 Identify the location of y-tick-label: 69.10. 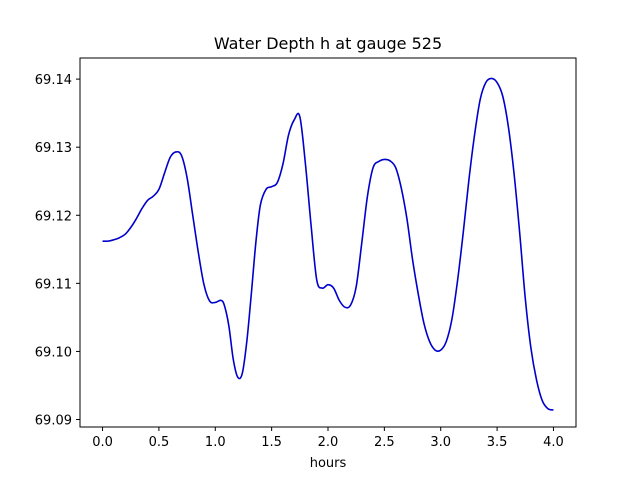
(53, 352).